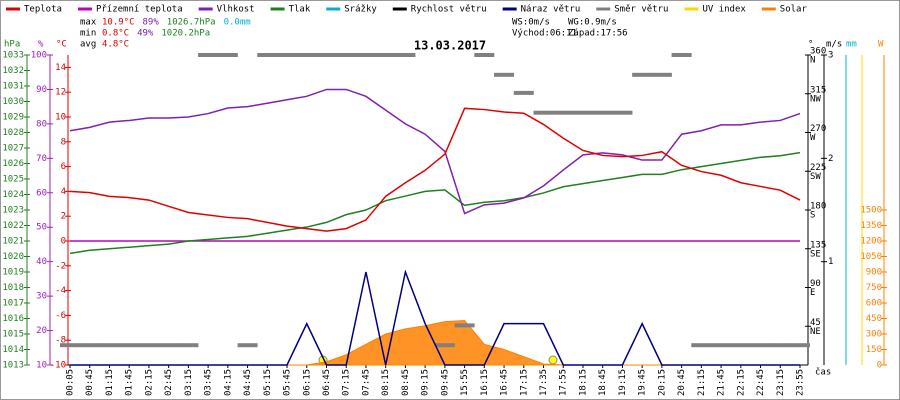 The width and height of the screenshot is (900, 400). I want to click on y-tick-name: E, so click(812, 293).